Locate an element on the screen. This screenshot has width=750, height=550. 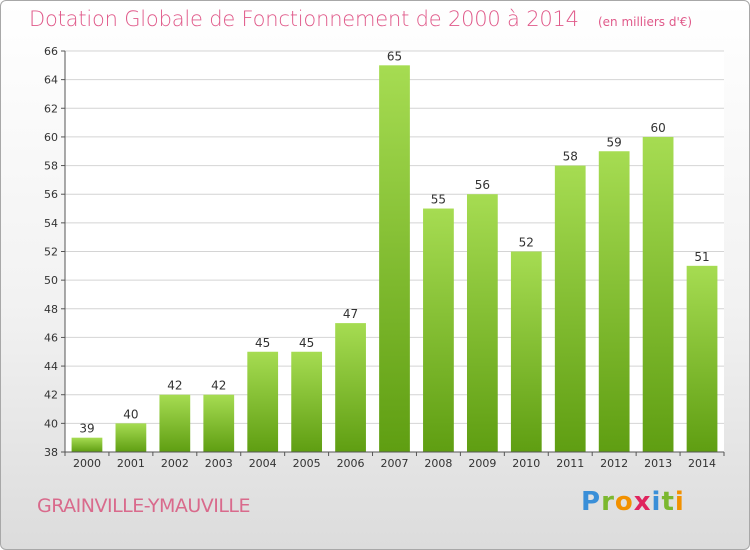
chart-unit-label: (en milliers d'€) is located at coordinates (645, 22).